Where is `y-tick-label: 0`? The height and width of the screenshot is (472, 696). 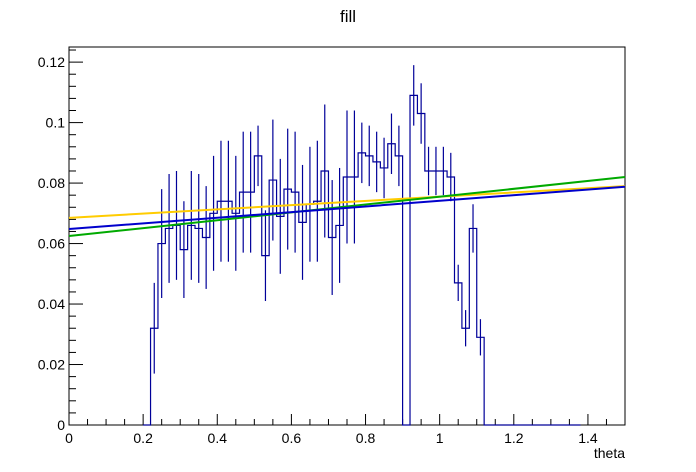 y-tick-label: 0 is located at coordinates (61, 425).